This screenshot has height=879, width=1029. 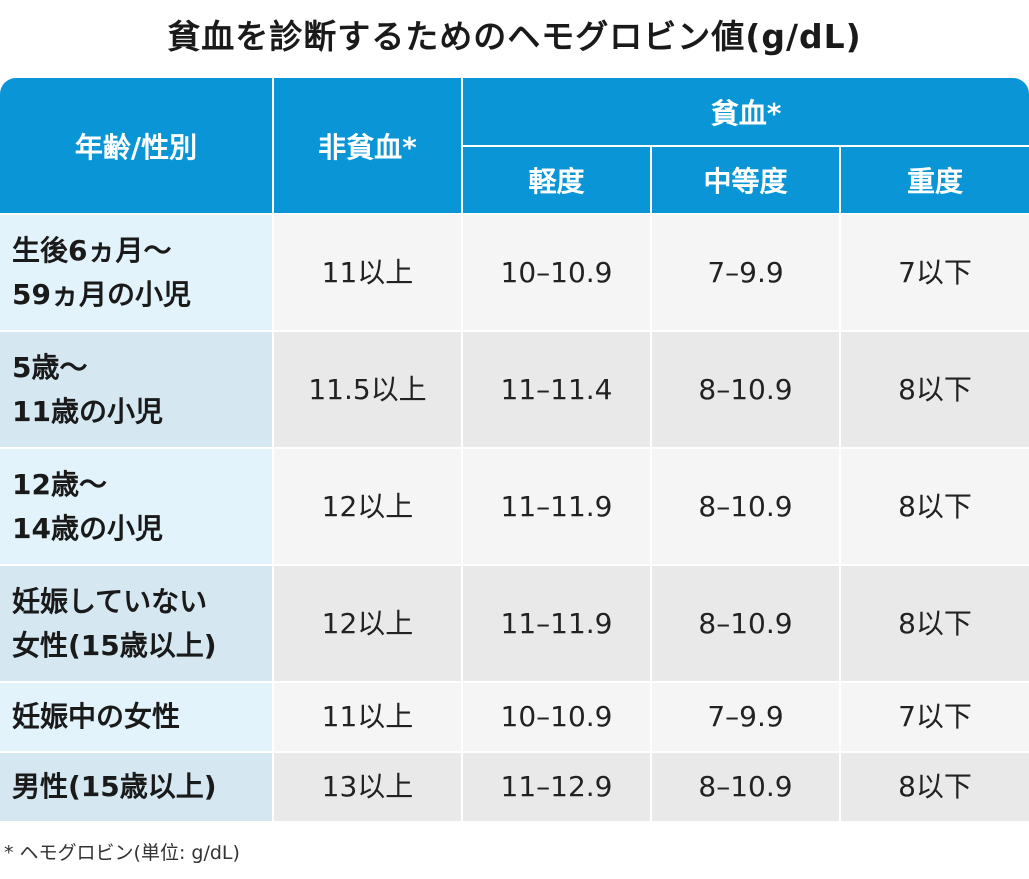 I want to click on header-age-sex: 年齢/性別, so click(x=137, y=146).